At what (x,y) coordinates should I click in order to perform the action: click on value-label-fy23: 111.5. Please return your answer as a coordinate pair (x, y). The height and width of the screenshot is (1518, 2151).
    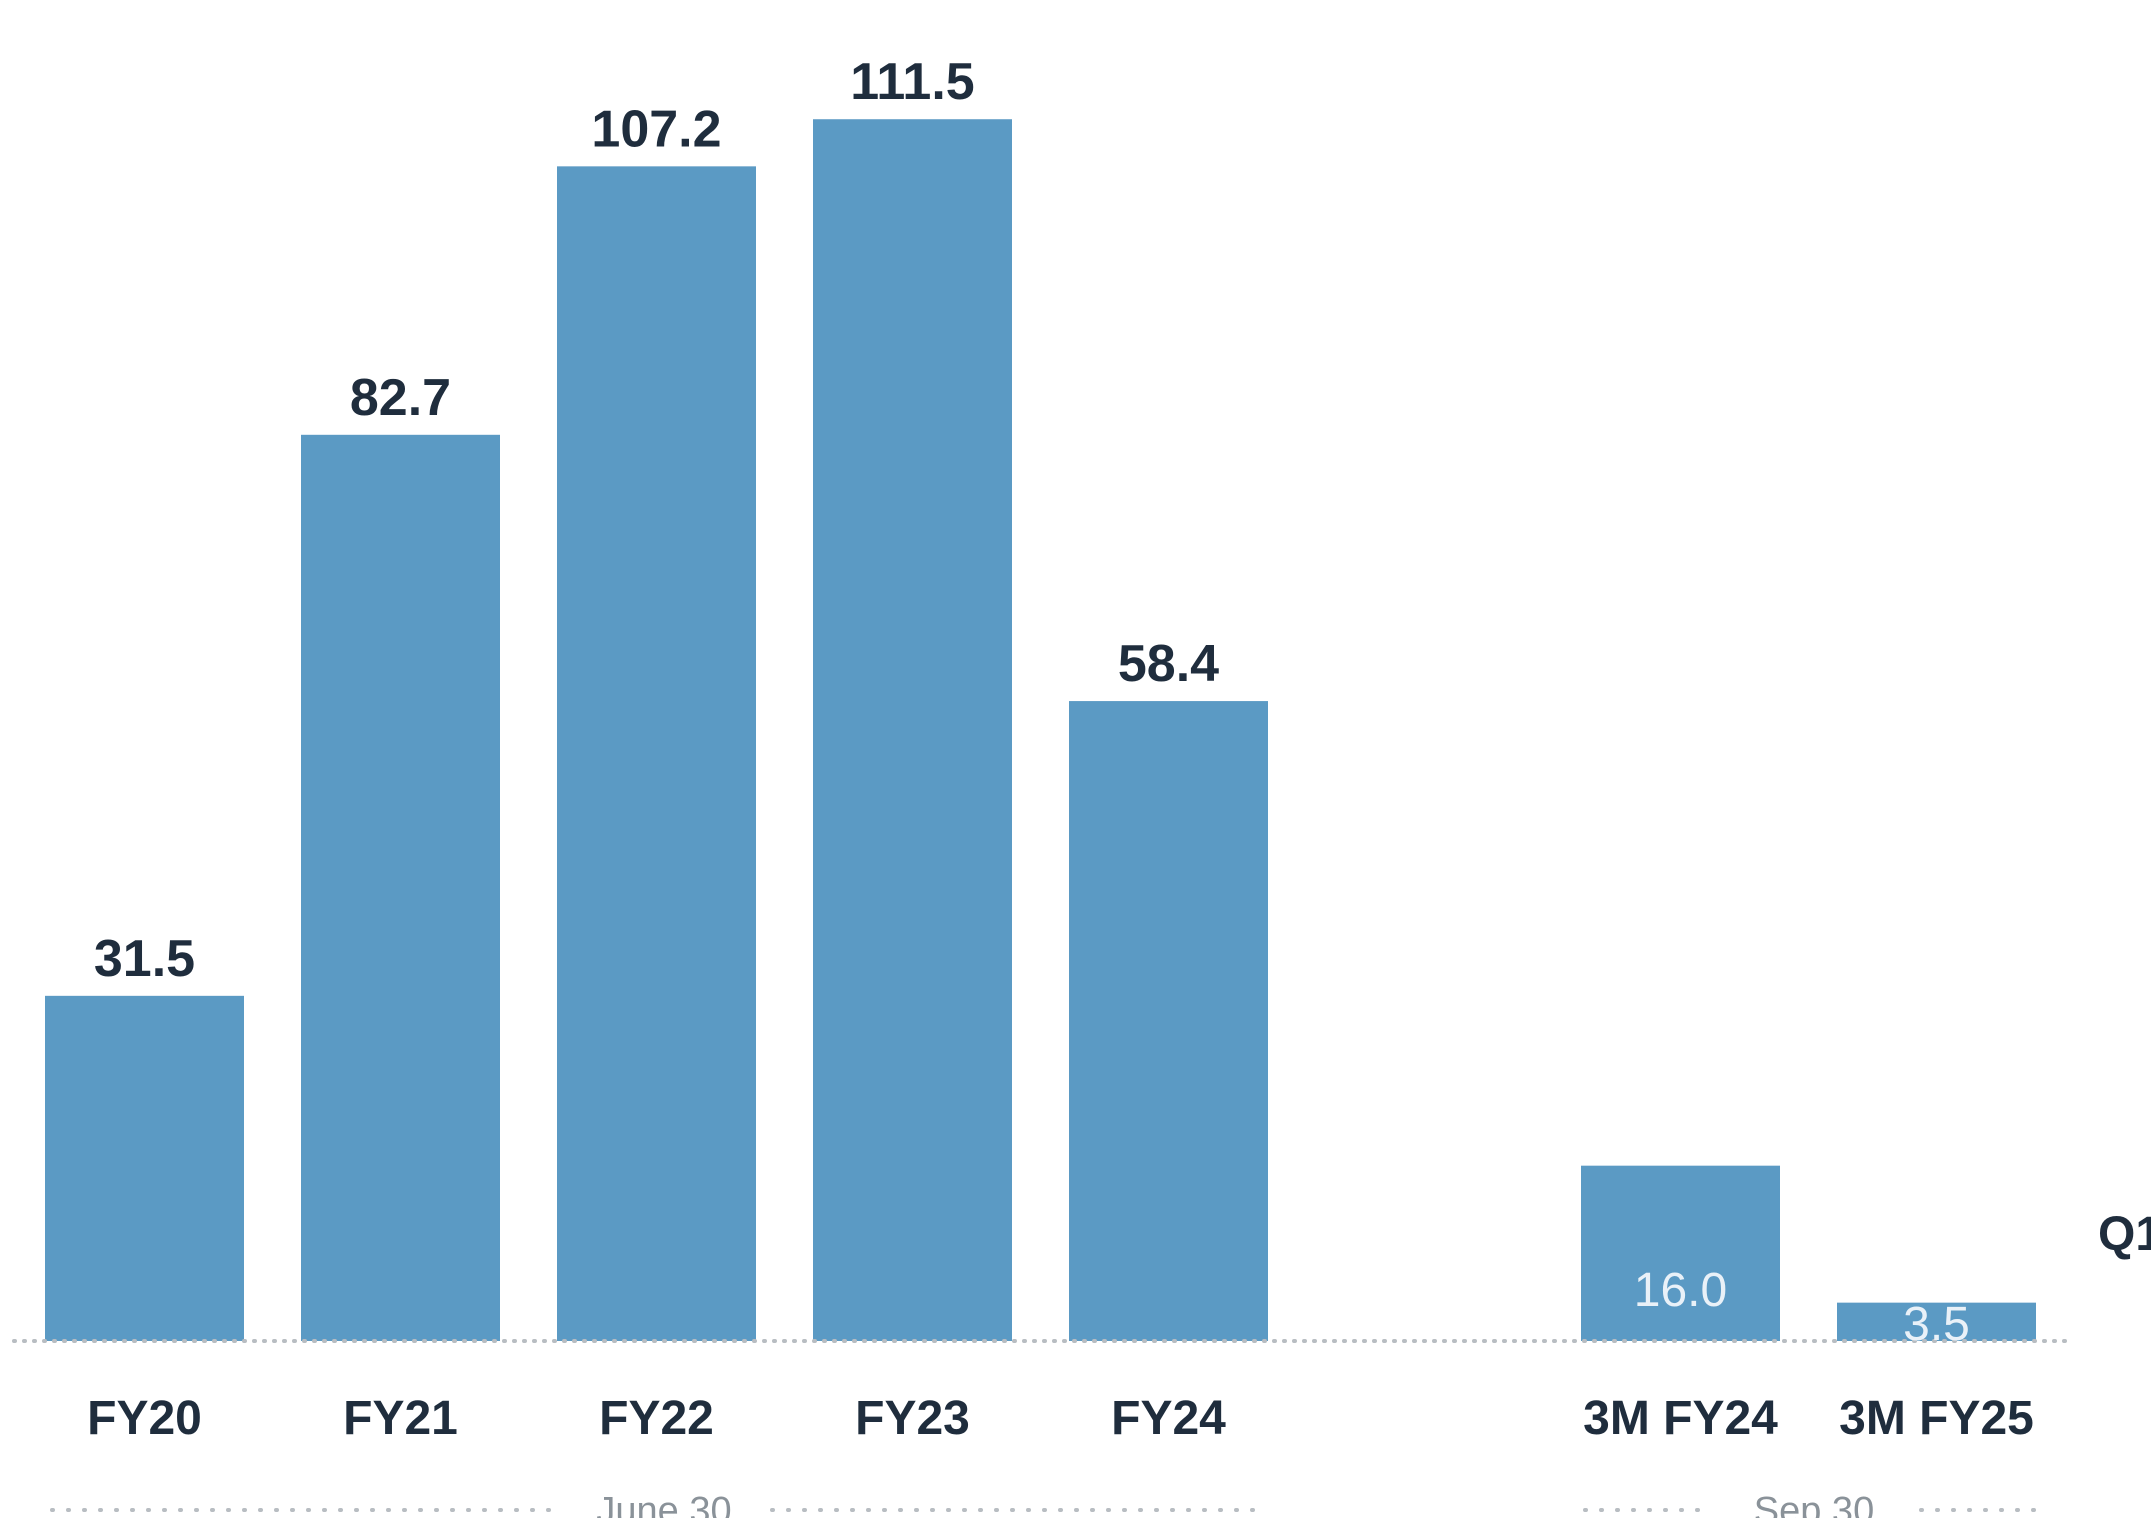
    Looking at the image, I should click on (912, 82).